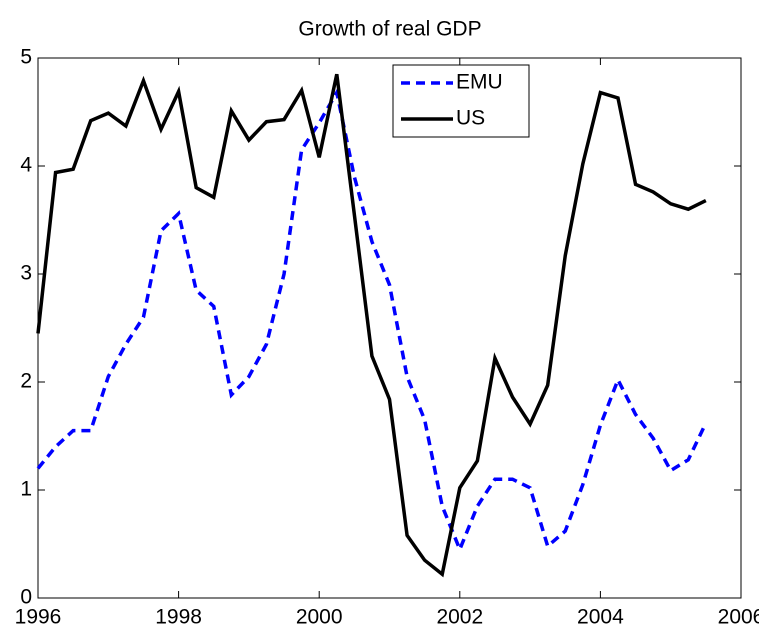 This screenshot has width=759, height=637. What do you see at coordinates (461, 101) in the screenshot?
I see `legend-box` at bounding box center [461, 101].